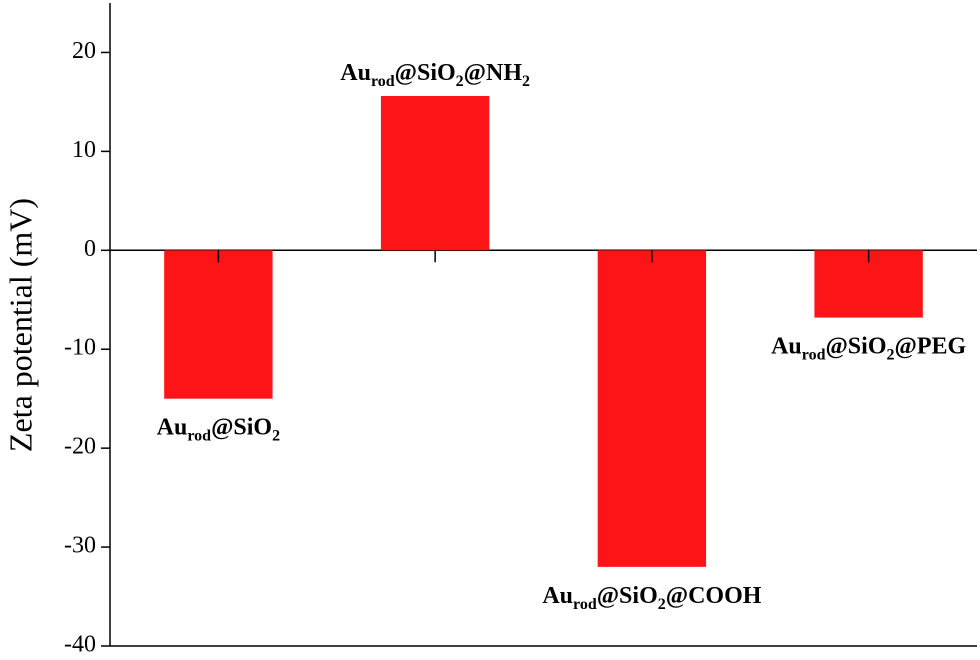 The width and height of the screenshot is (980, 660). Describe the element at coordinates (493, 72) in the screenshot. I see `bar-label-part: @NH` at that location.